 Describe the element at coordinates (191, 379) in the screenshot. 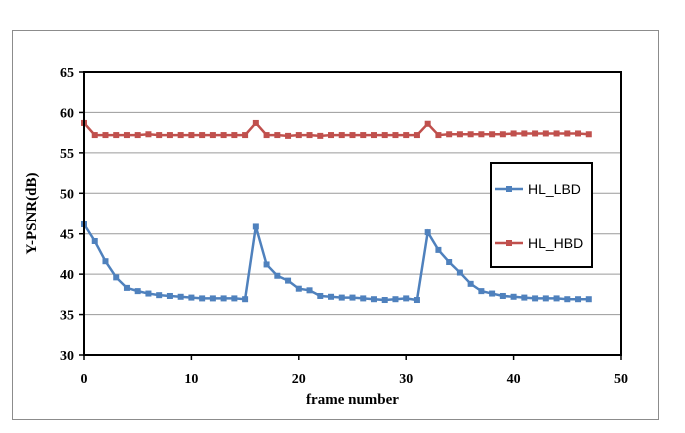

I see `x-tick-label: 10` at that location.